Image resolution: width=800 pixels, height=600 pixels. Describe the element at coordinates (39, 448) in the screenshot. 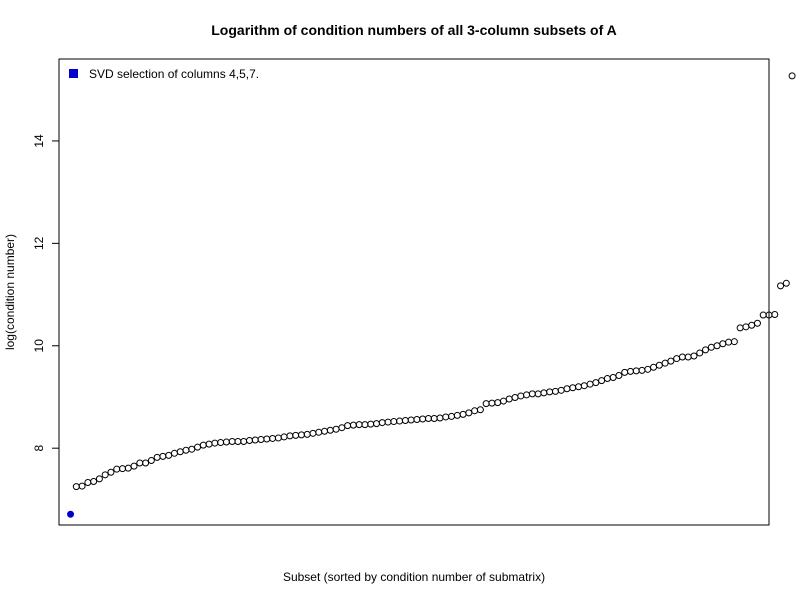

I see `y-tick-label: 8` at that location.